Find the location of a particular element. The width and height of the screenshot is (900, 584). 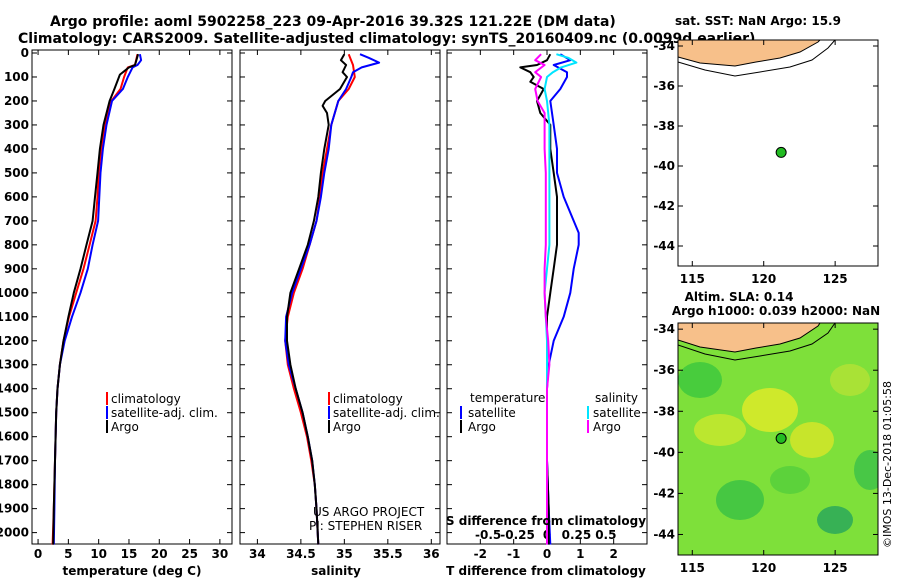

depth-tick-label: 1000 is located at coordinates (14, 293).